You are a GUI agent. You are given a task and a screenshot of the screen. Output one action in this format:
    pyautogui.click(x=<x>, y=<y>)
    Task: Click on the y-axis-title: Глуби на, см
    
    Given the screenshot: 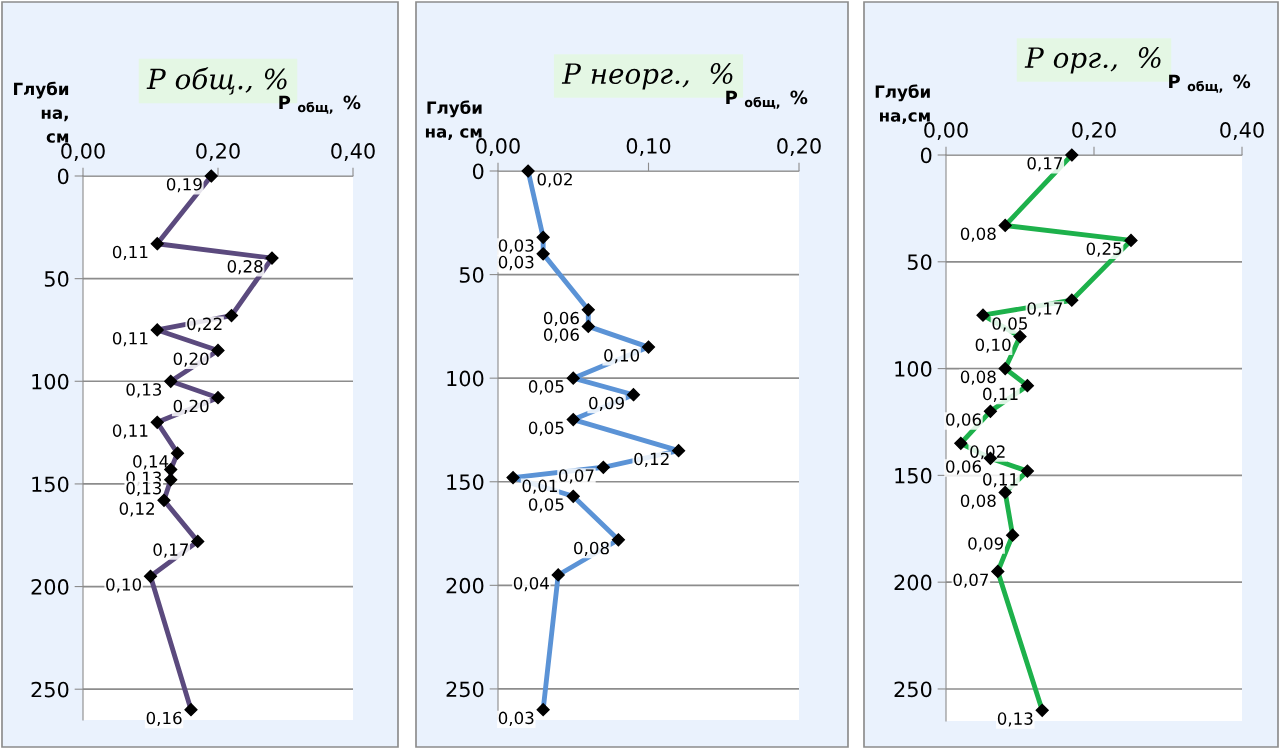 What is the action you would take?
    pyautogui.click(x=41, y=112)
    